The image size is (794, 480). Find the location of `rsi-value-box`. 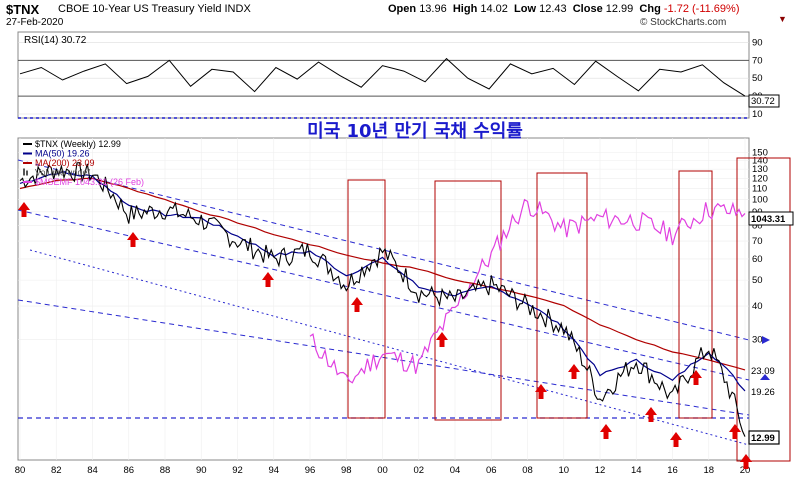

rsi-value-box is located at coordinates (764, 101).